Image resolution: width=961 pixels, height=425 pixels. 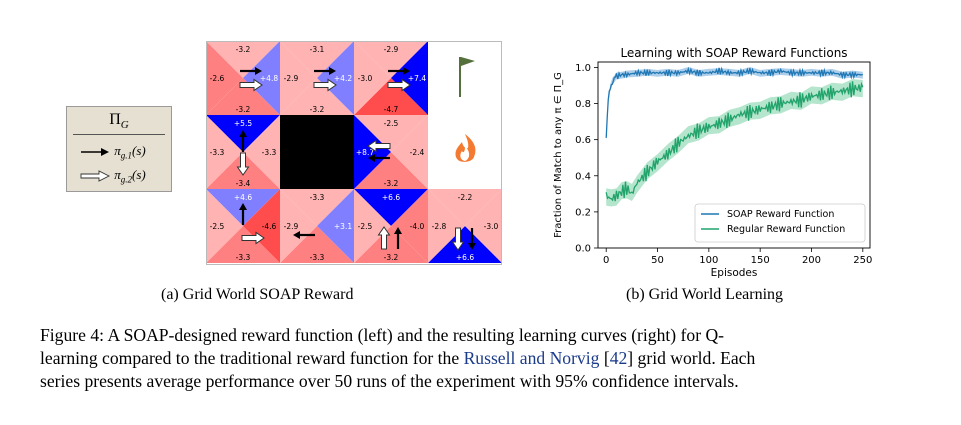 I want to click on x-tick-label: 250, so click(x=862, y=260).